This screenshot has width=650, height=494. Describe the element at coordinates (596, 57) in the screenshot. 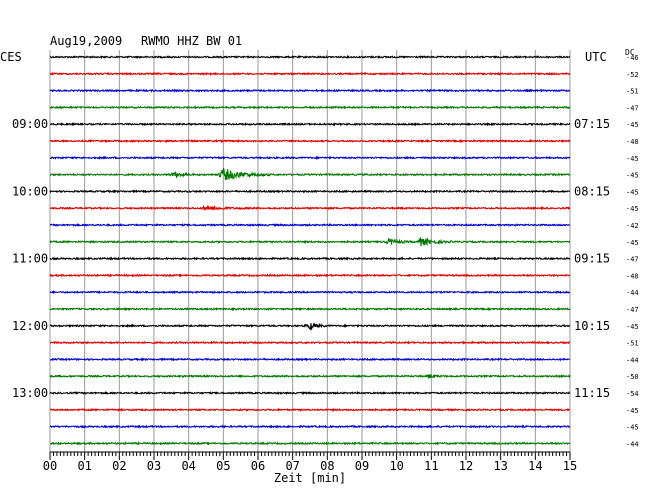

I see `right-timezone-label: UTC` at that location.